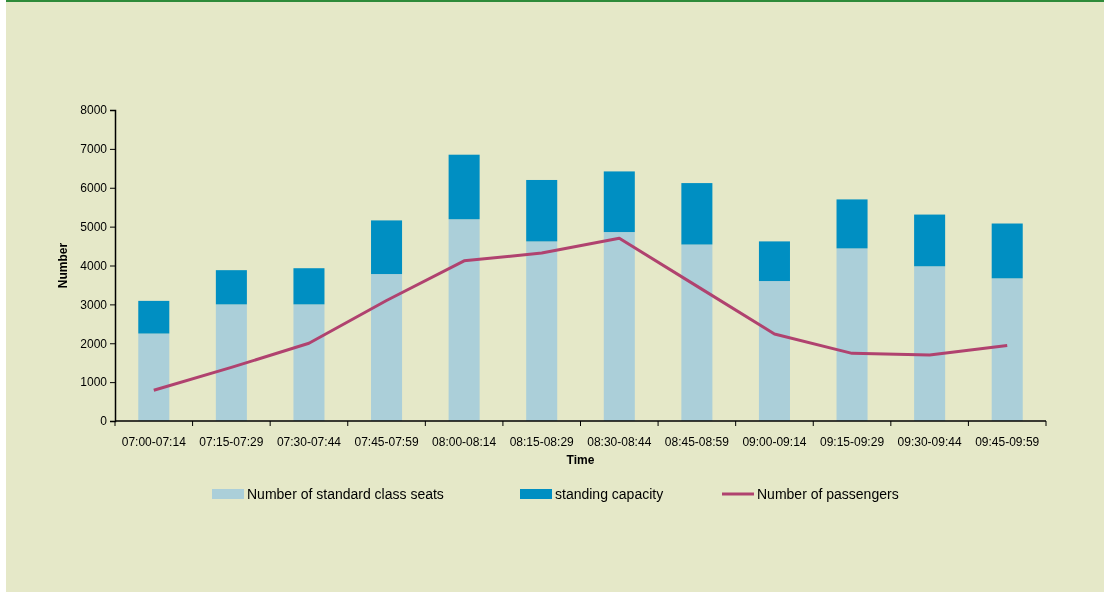 Image resolution: width=1104 pixels, height=592 pixels. Describe the element at coordinates (828, 494) in the screenshot. I see `legend-label: Number of passengers` at that location.